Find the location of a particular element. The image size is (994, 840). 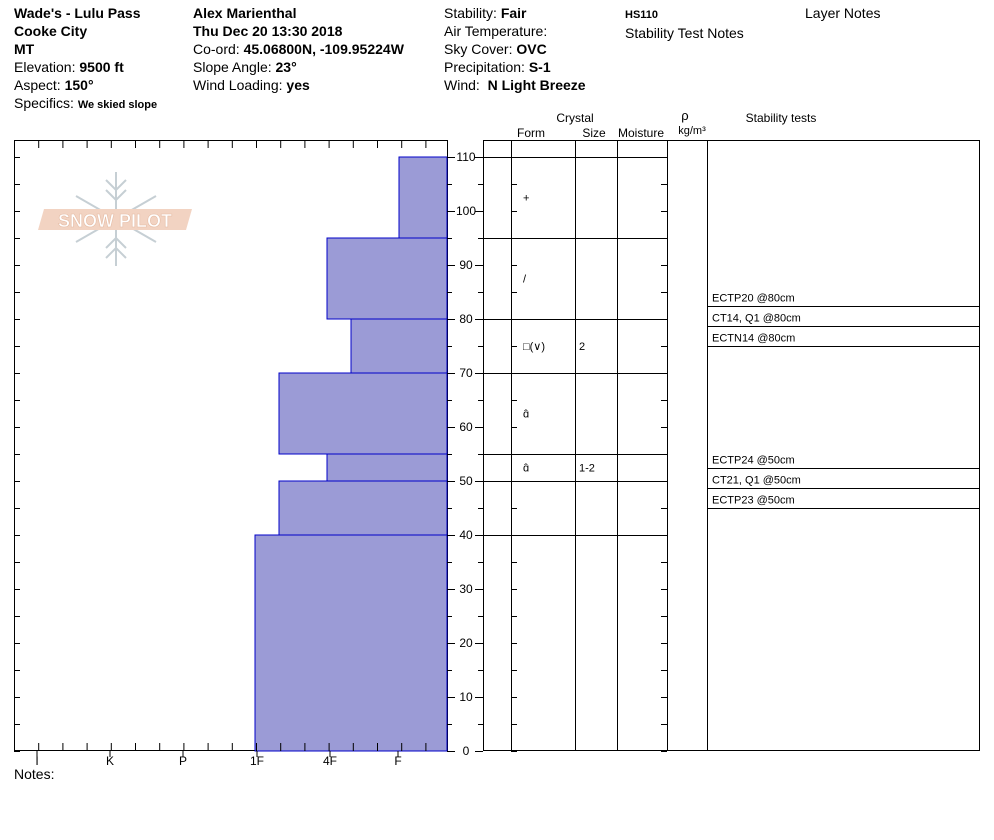

stability-test-label: CT14, Q1 @80cm is located at coordinates (756, 319).